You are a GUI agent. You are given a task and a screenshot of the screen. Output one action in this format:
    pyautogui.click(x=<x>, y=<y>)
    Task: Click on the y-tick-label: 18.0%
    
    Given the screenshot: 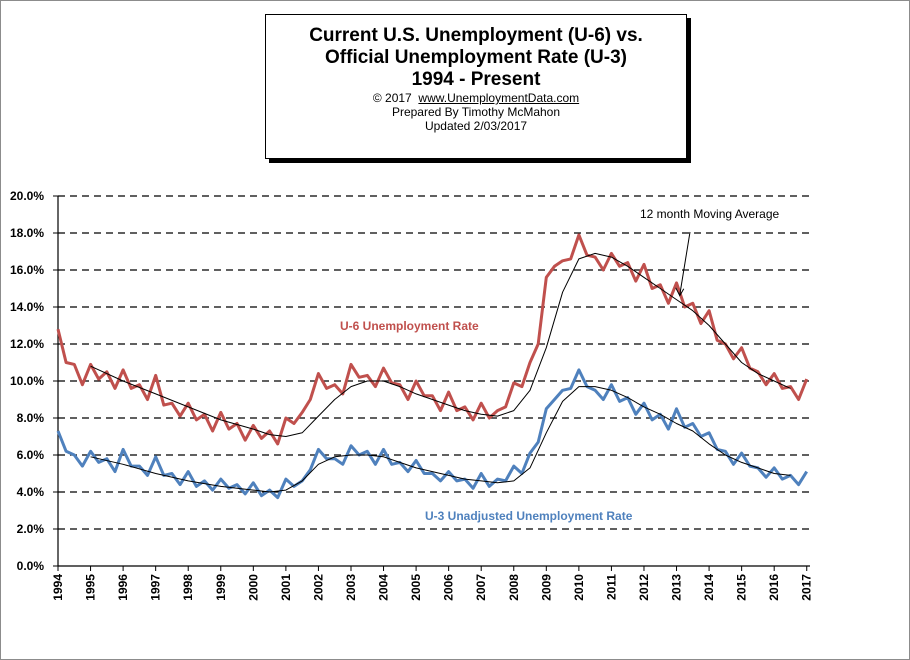 What is the action you would take?
    pyautogui.click(x=27, y=233)
    